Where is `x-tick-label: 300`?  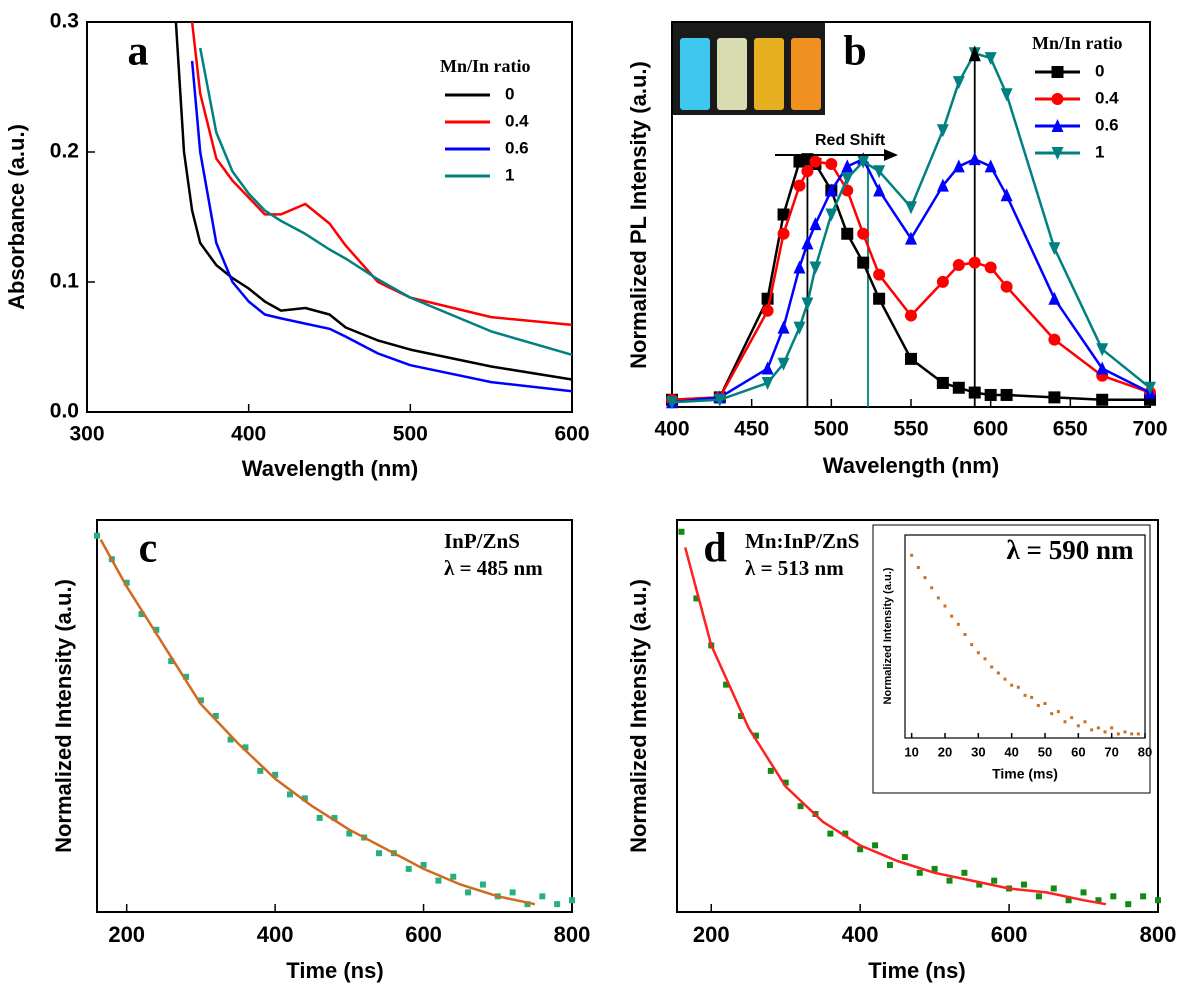
x-tick-label: 300 is located at coordinates (86, 434).